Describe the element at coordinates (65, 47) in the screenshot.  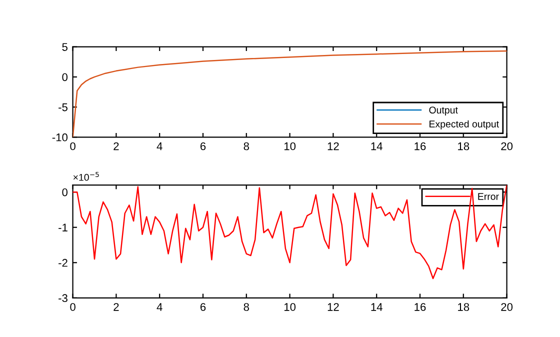
I see `y-tick-label: 5` at that location.